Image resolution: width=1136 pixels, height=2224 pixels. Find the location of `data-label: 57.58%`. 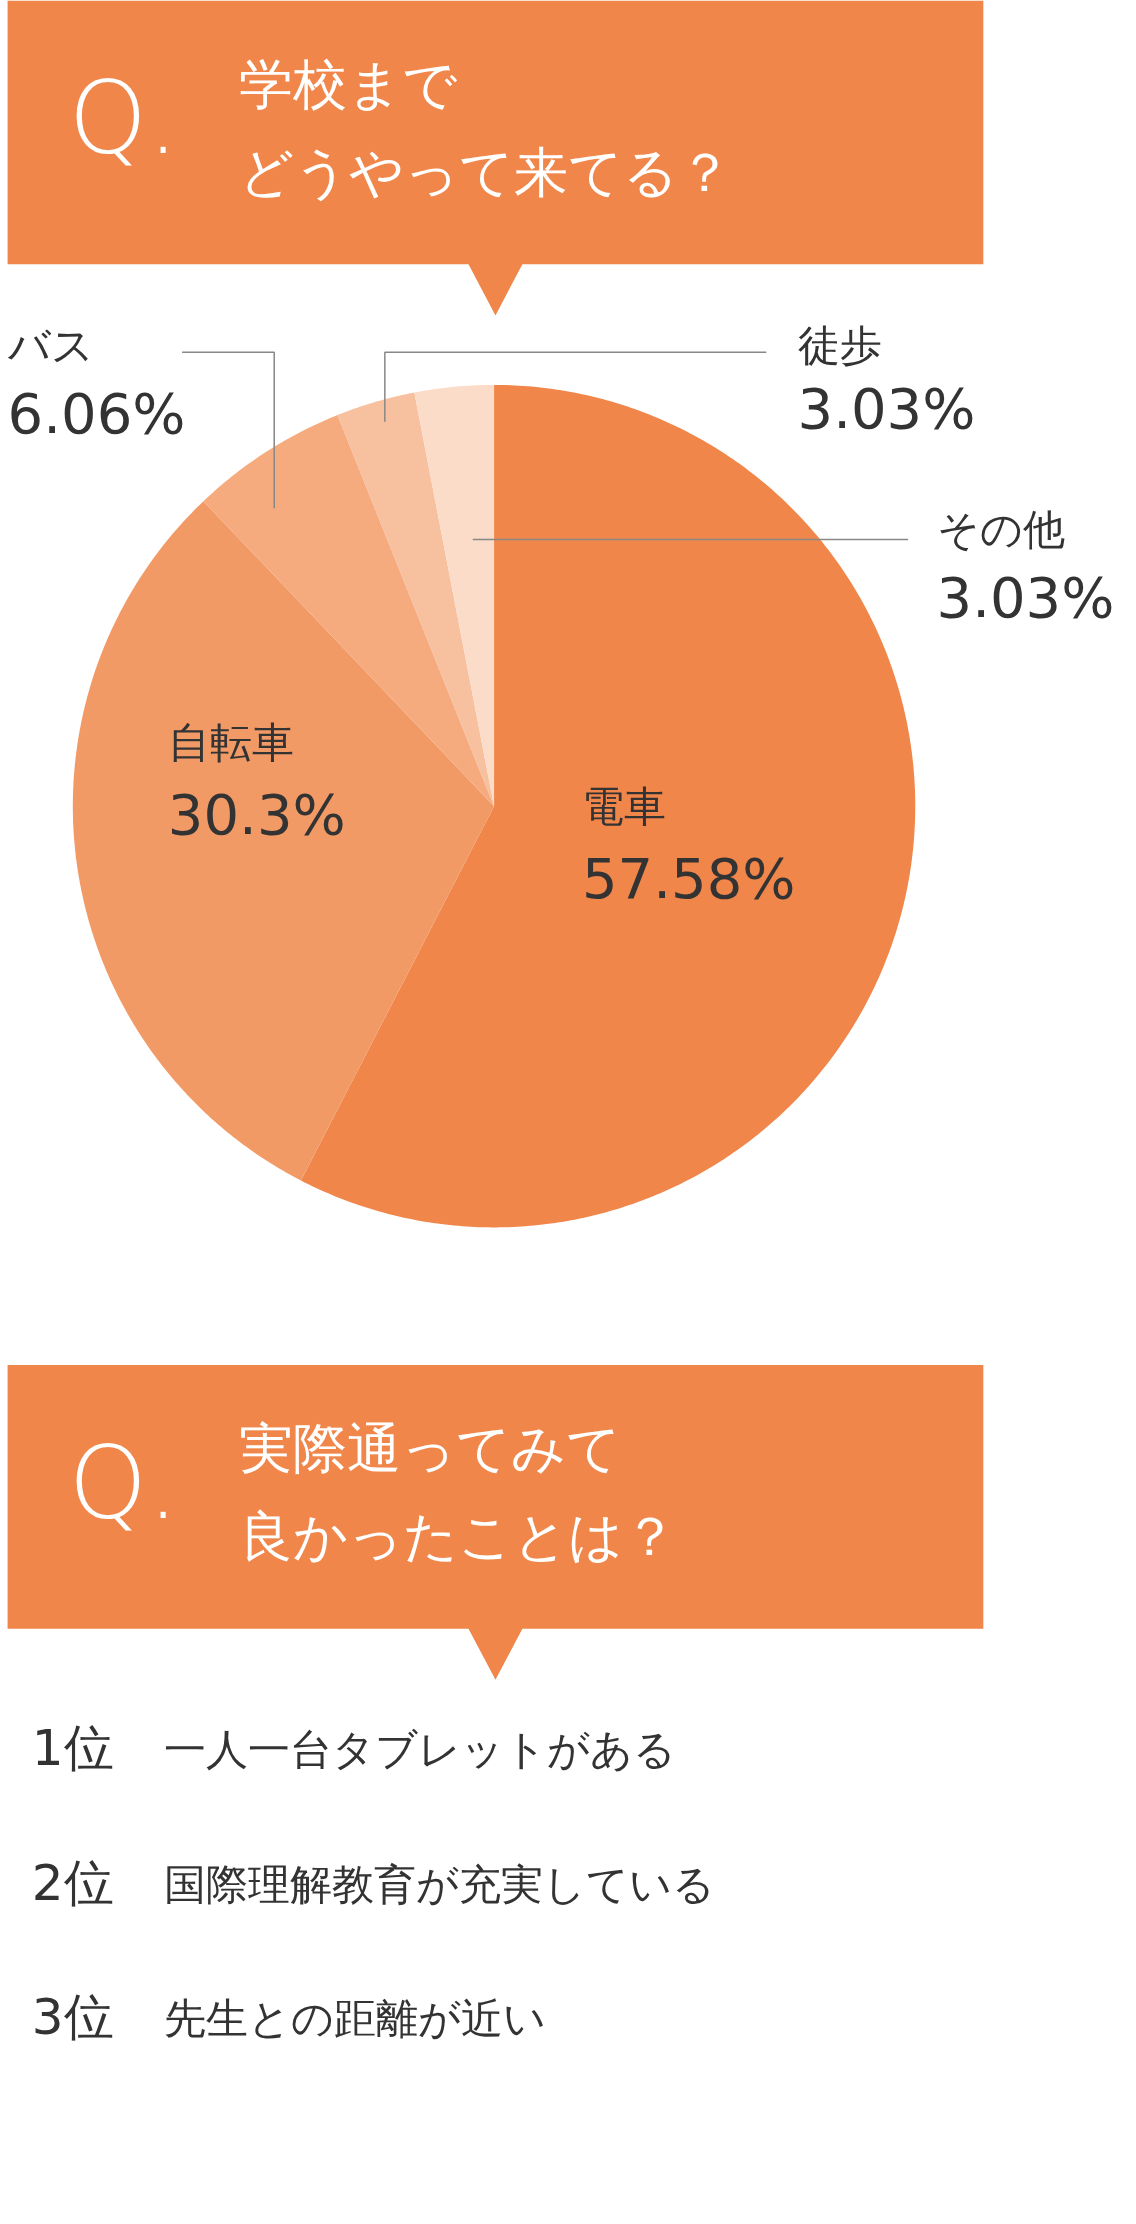

data-label: 57.58% is located at coordinates (688, 878).